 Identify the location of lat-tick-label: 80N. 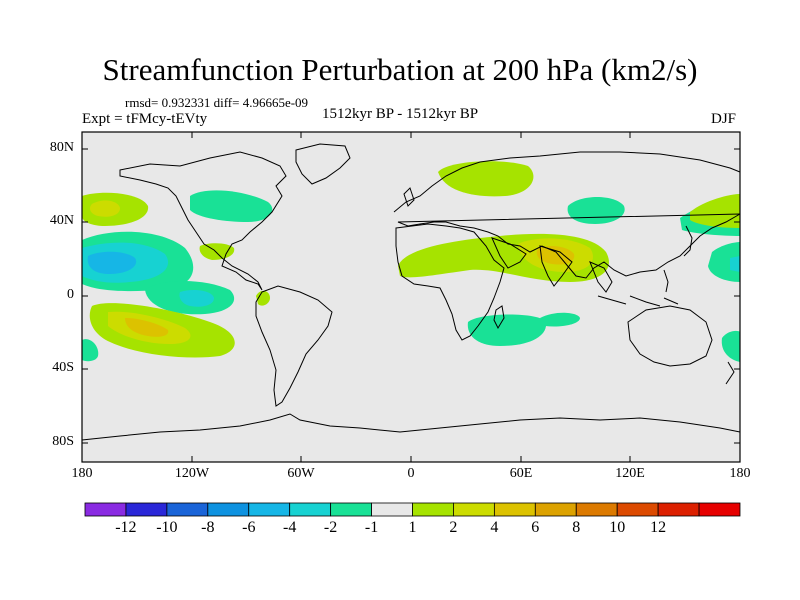
(61, 147).